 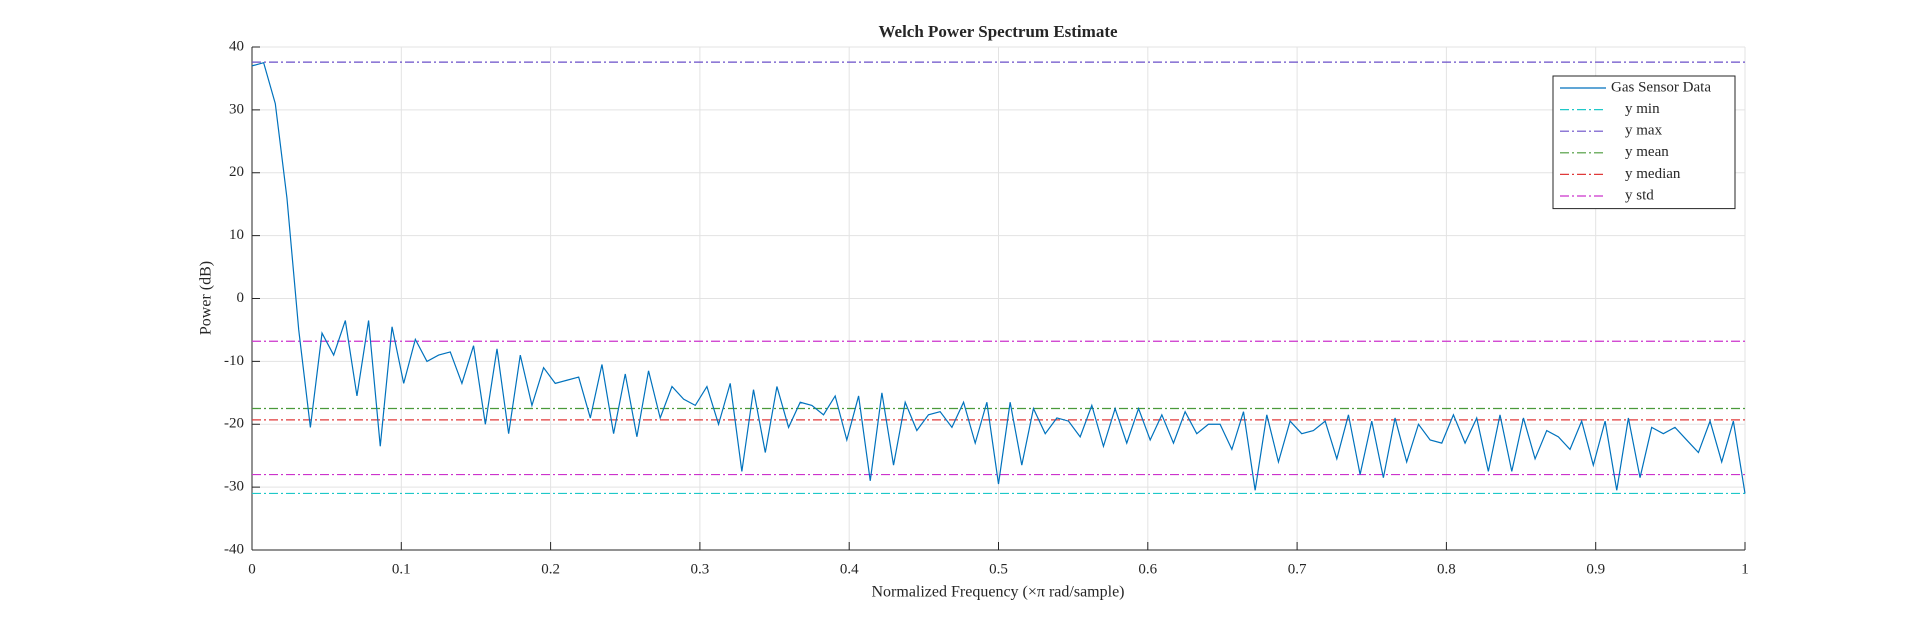 What do you see at coordinates (401, 569) in the screenshot?
I see `x-tick-label: 0.1` at bounding box center [401, 569].